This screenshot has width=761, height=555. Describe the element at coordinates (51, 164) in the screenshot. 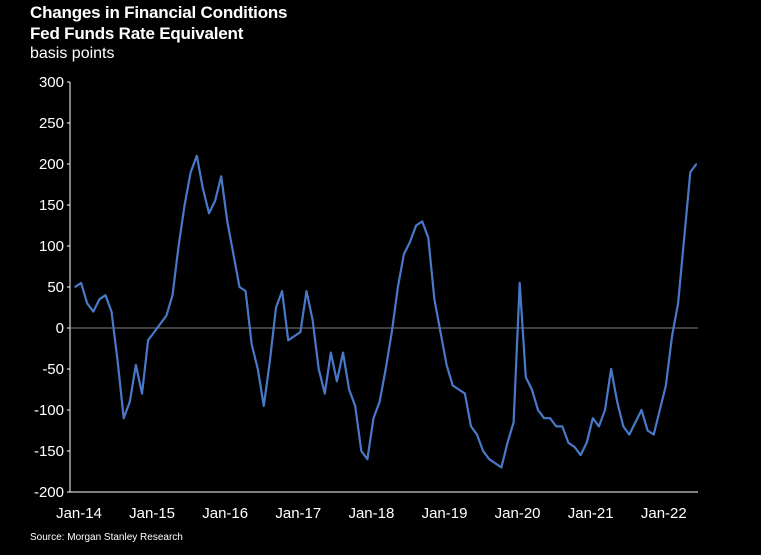

I see `y-tick-label: 200` at that location.